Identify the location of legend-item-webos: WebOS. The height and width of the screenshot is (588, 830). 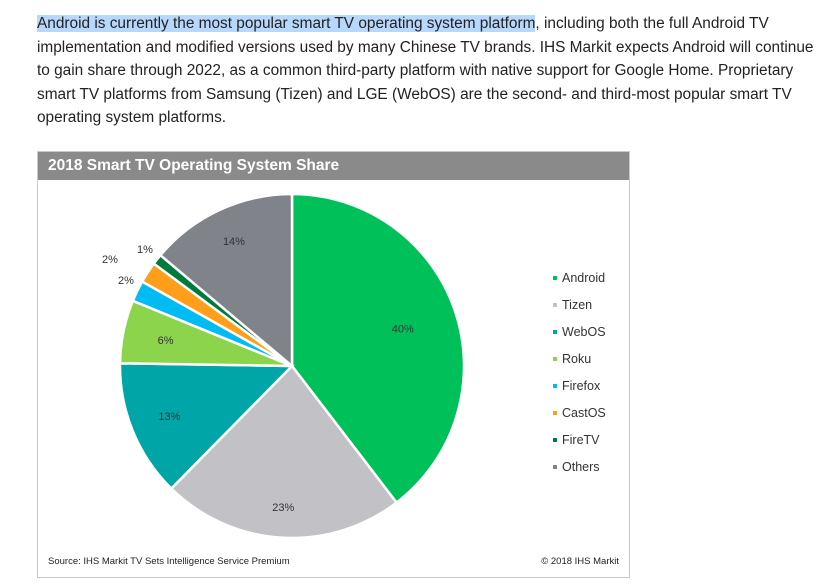
(579, 331).